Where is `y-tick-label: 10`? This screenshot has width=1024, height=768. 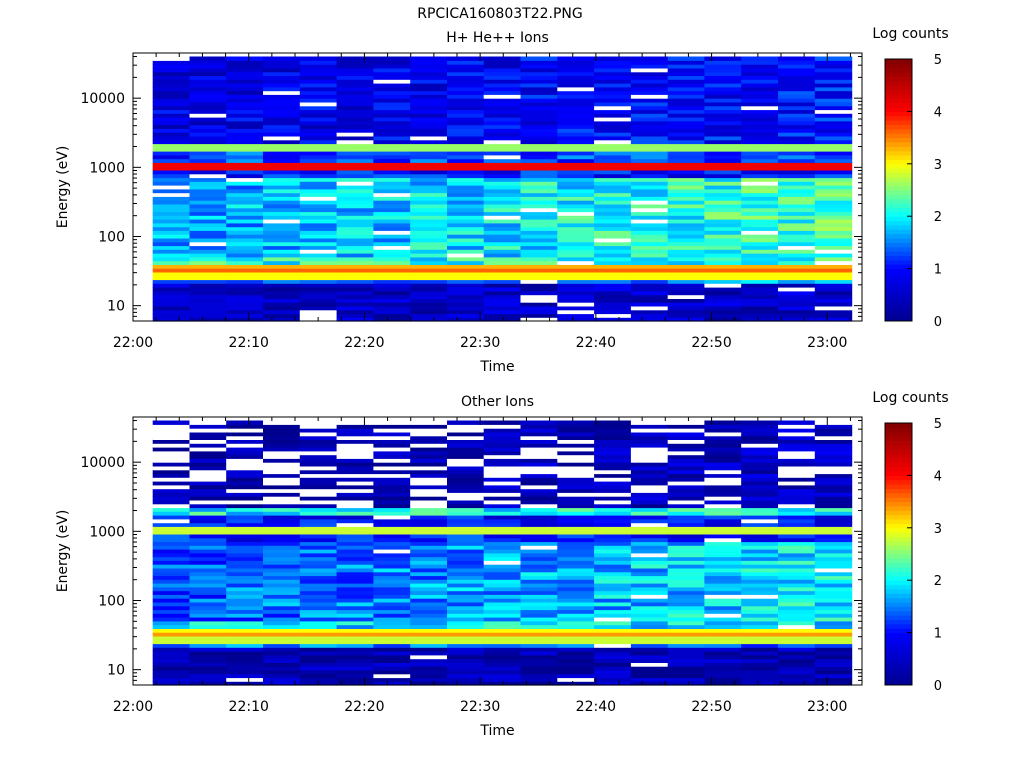
y-tick-label: 10 is located at coordinates (116, 671).